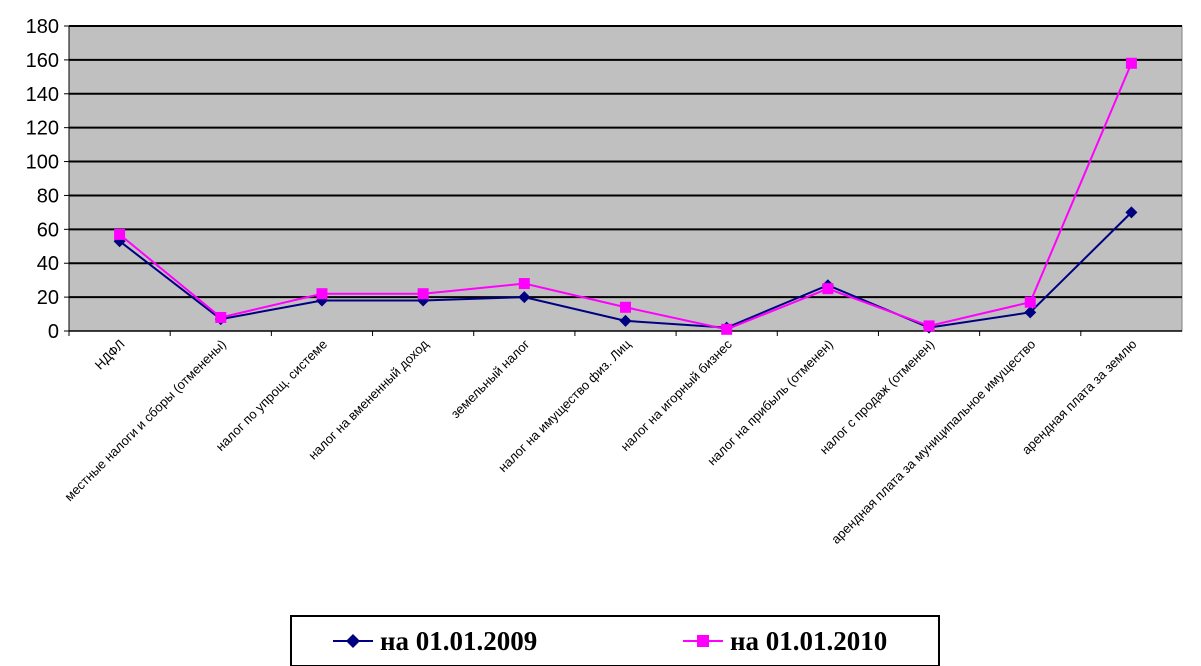 The height and width of the screenshot is (666, 1201). I want to click on y-tick-label: 160, so click(42, 61).